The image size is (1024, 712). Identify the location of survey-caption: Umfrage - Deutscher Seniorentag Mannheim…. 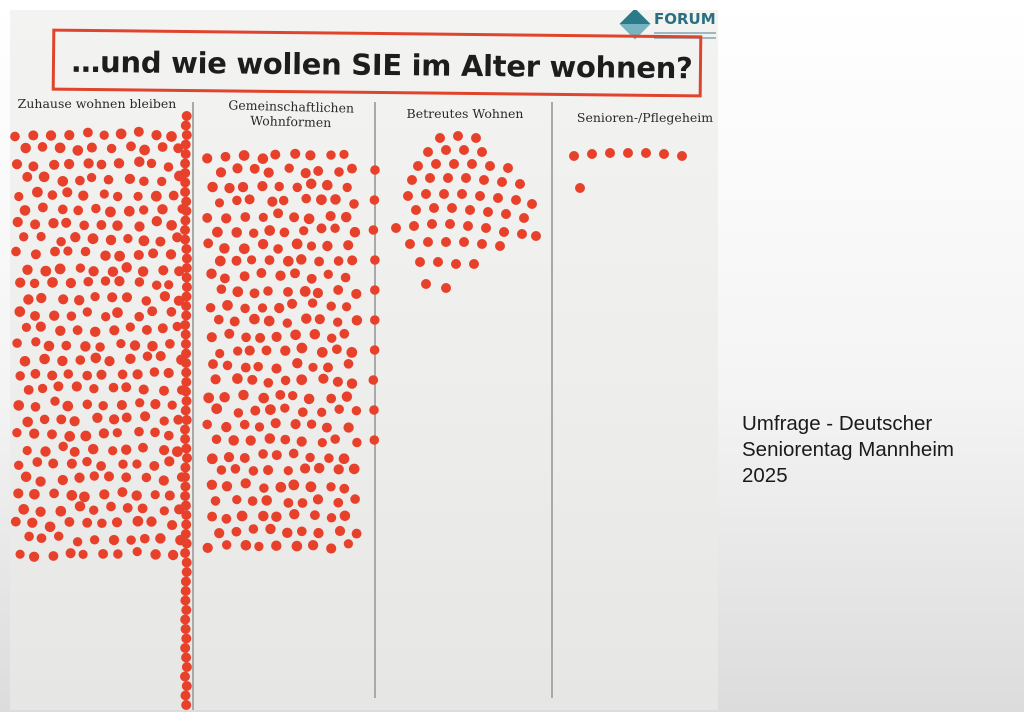
(877, 450).